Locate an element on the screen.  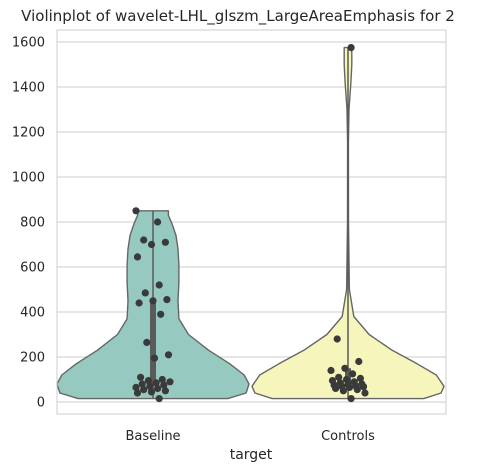
y-tick-label: 1000 is located at coordinates (28, 178).